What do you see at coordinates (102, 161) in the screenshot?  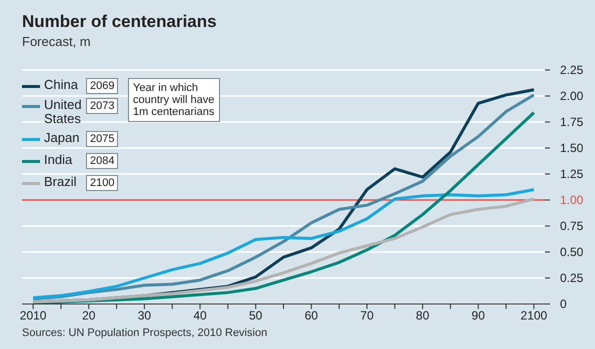 I see `annotation: 2084` at bounding box center [102, 161].